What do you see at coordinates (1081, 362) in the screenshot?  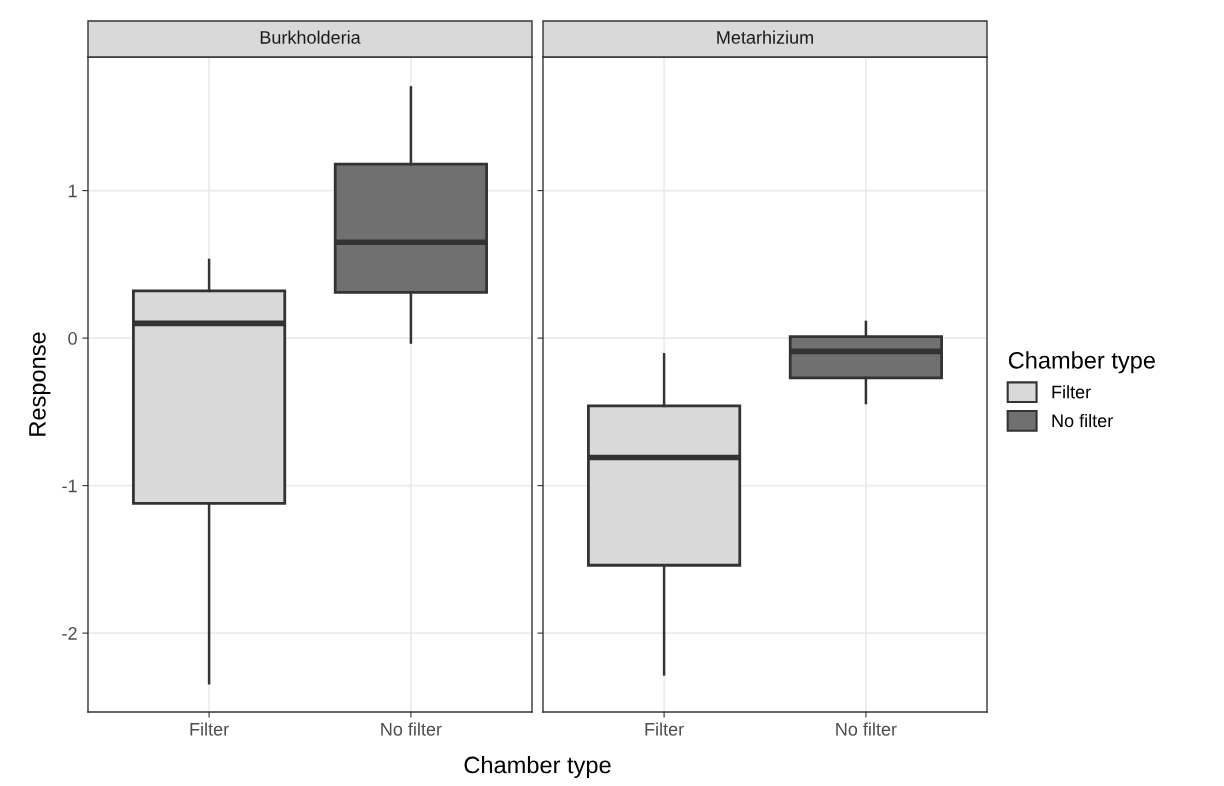 I see `legend-title: Chamber type` at bounding box center [1081, 362].